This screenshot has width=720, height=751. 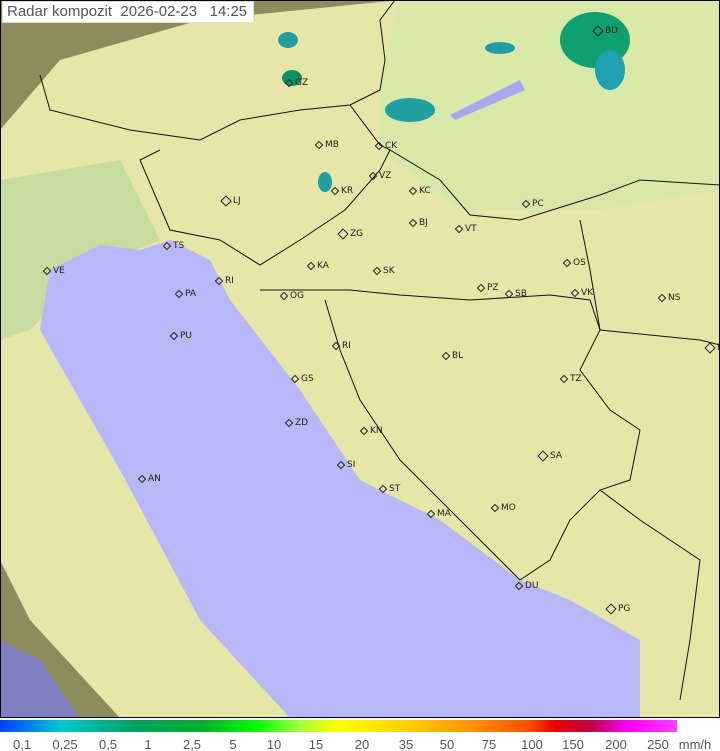 I want to click on city-label: NS, so click(x=674, y=298).